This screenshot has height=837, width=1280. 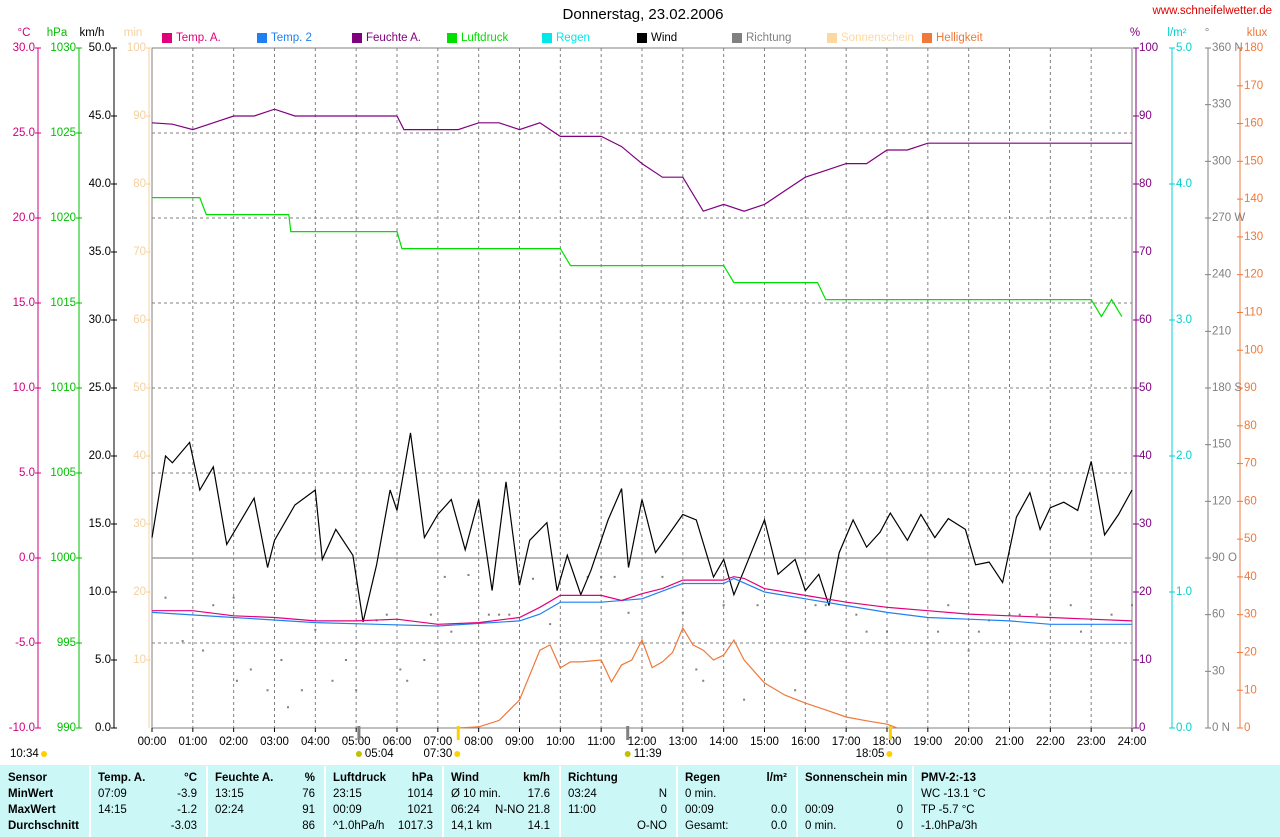 What do you see at coordinates (471, 826) in the screenshot?
I see `table-cell: 14,1 km` at bounding box center [471, 826].